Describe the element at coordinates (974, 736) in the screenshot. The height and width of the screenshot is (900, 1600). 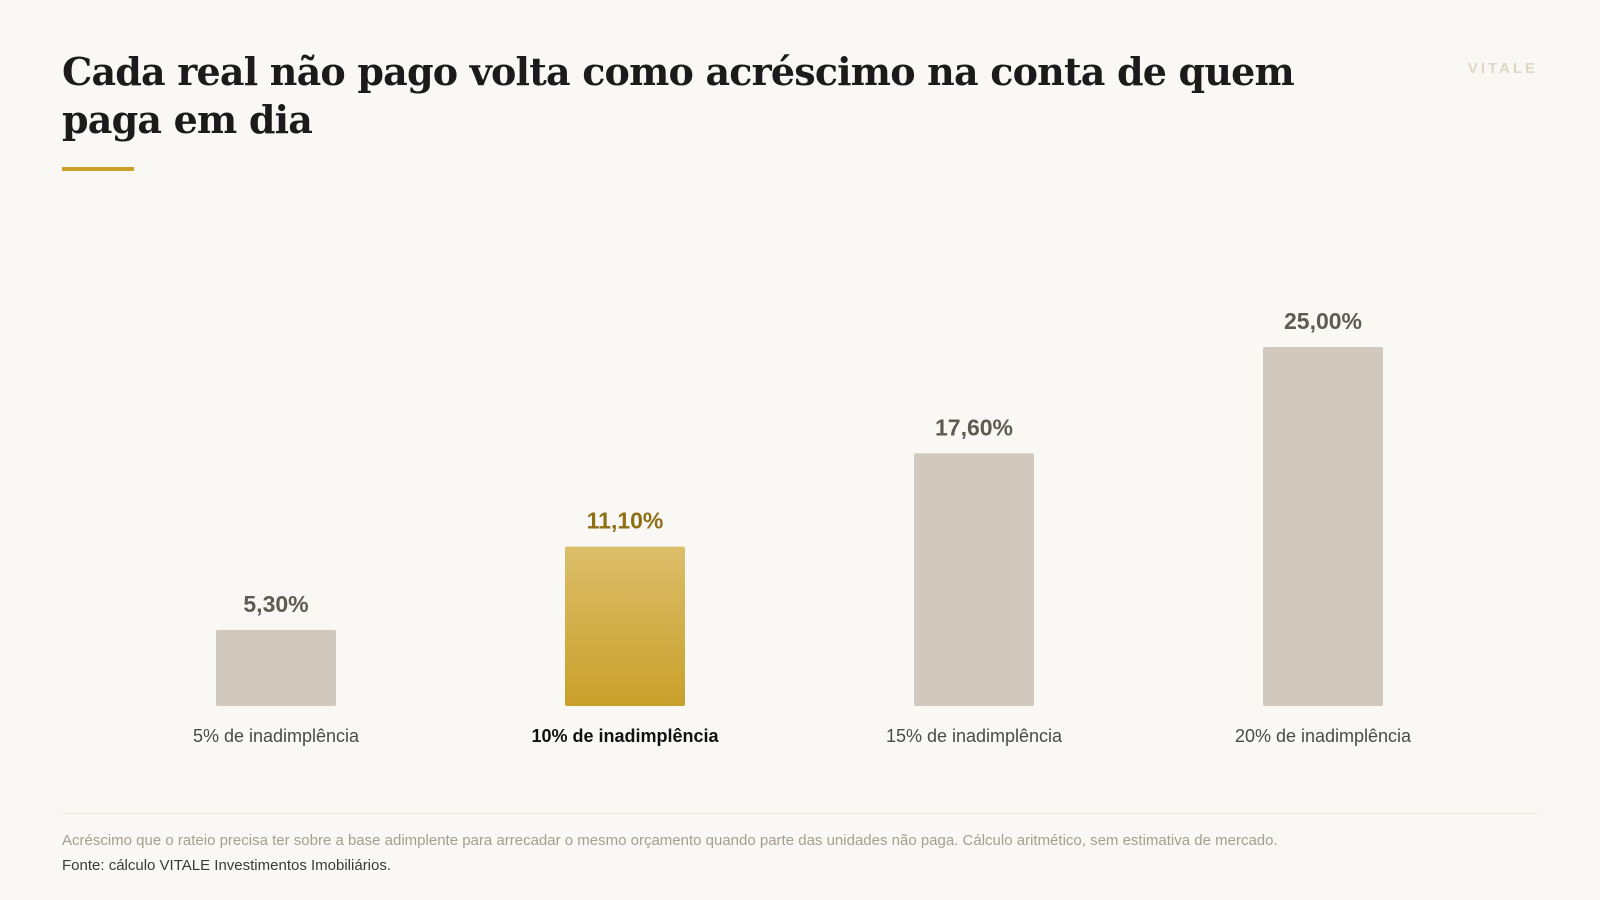
I see `category-label-3: 15% de inadimplência` at that location.